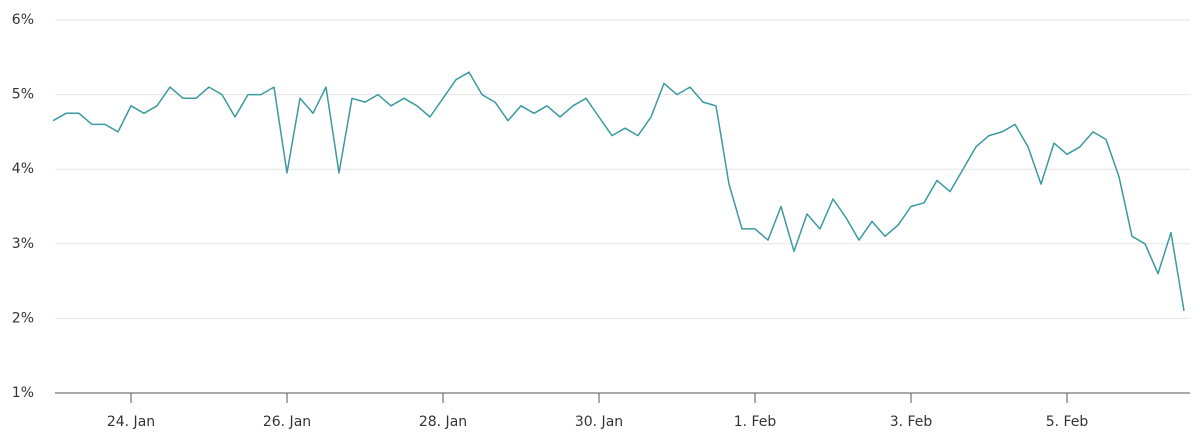  I want to click on x-tick-label: 26. Jan, so click(287, 422).